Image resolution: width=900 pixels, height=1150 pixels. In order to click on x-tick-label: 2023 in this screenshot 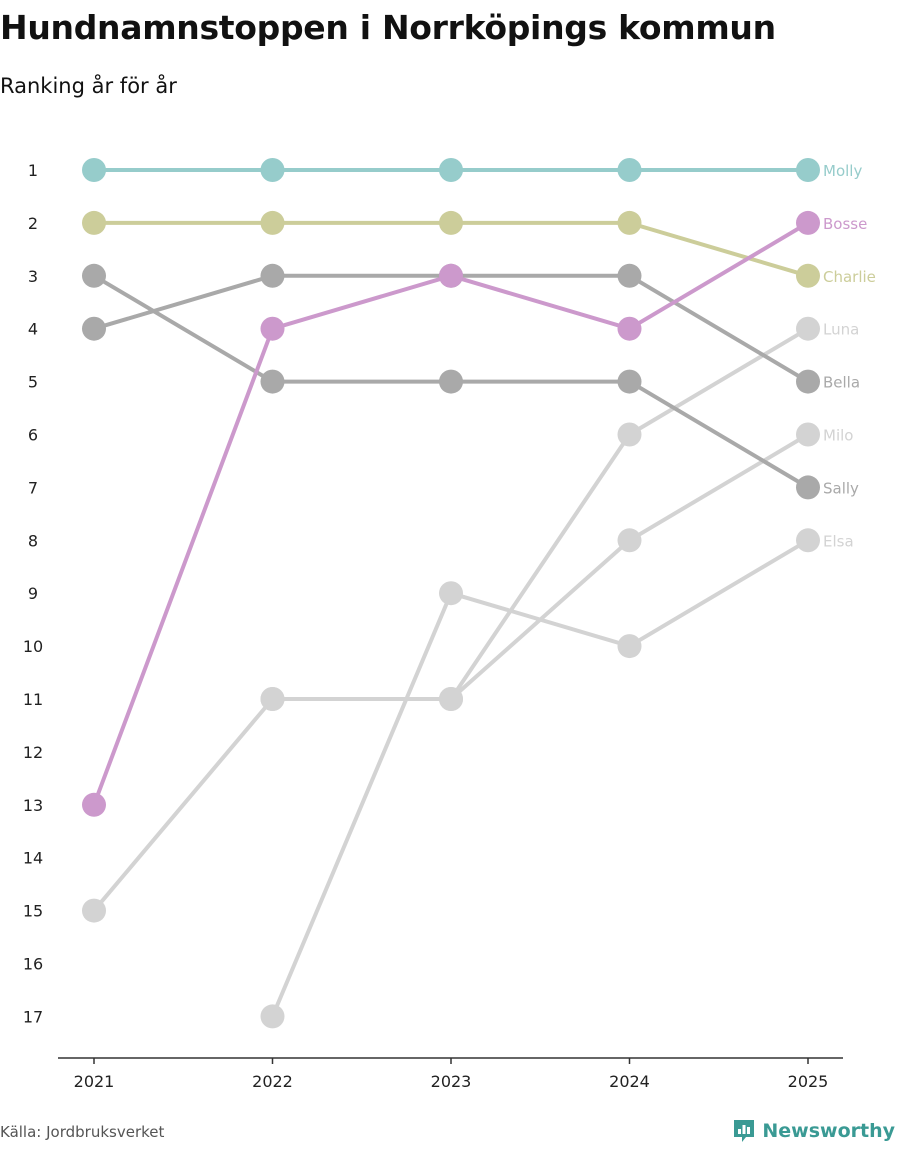, I will do `click(451, 1081)`.